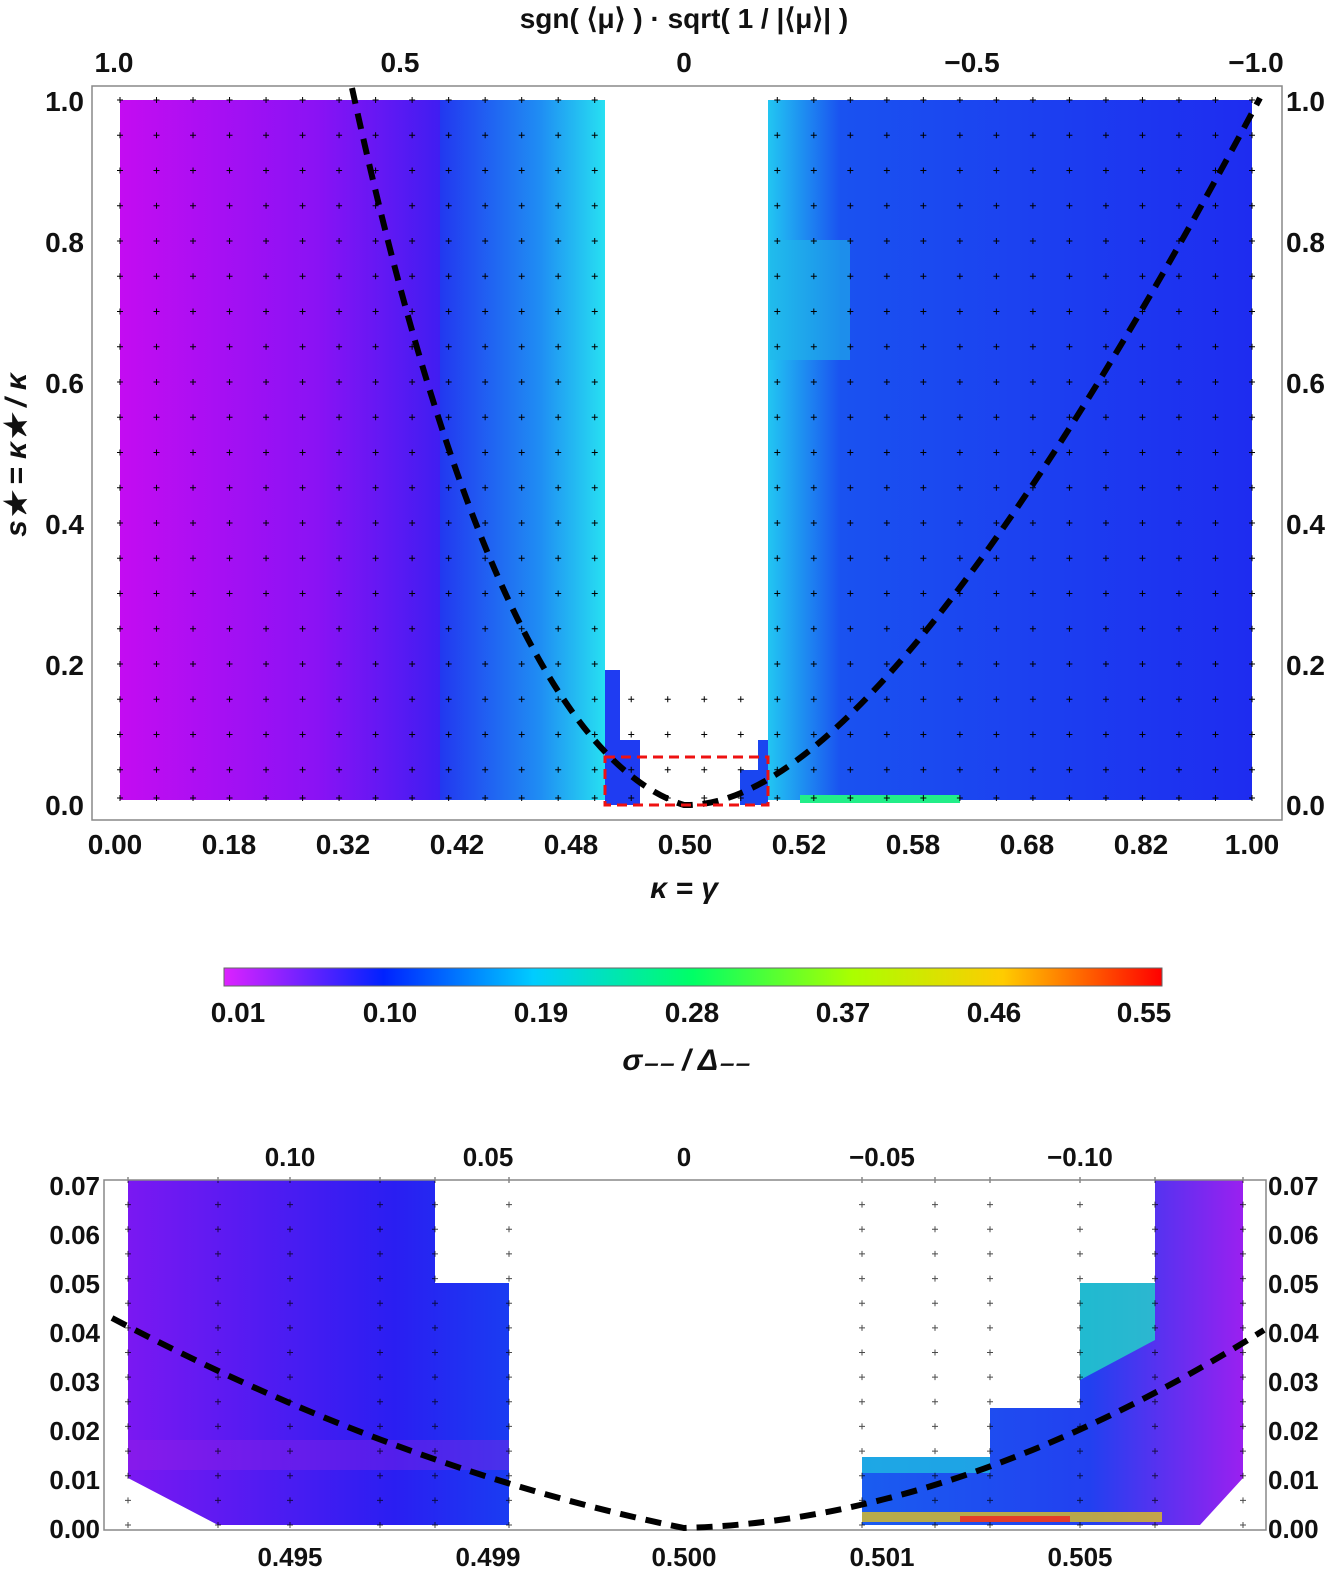 Image resolution: width=1334 pixels, height=1572 pixels. What do you see at coordinates (74, 1431) in the screenshot?
I see `zoom-y-tick-label: 0.02` at bounding box center [74, 1431].